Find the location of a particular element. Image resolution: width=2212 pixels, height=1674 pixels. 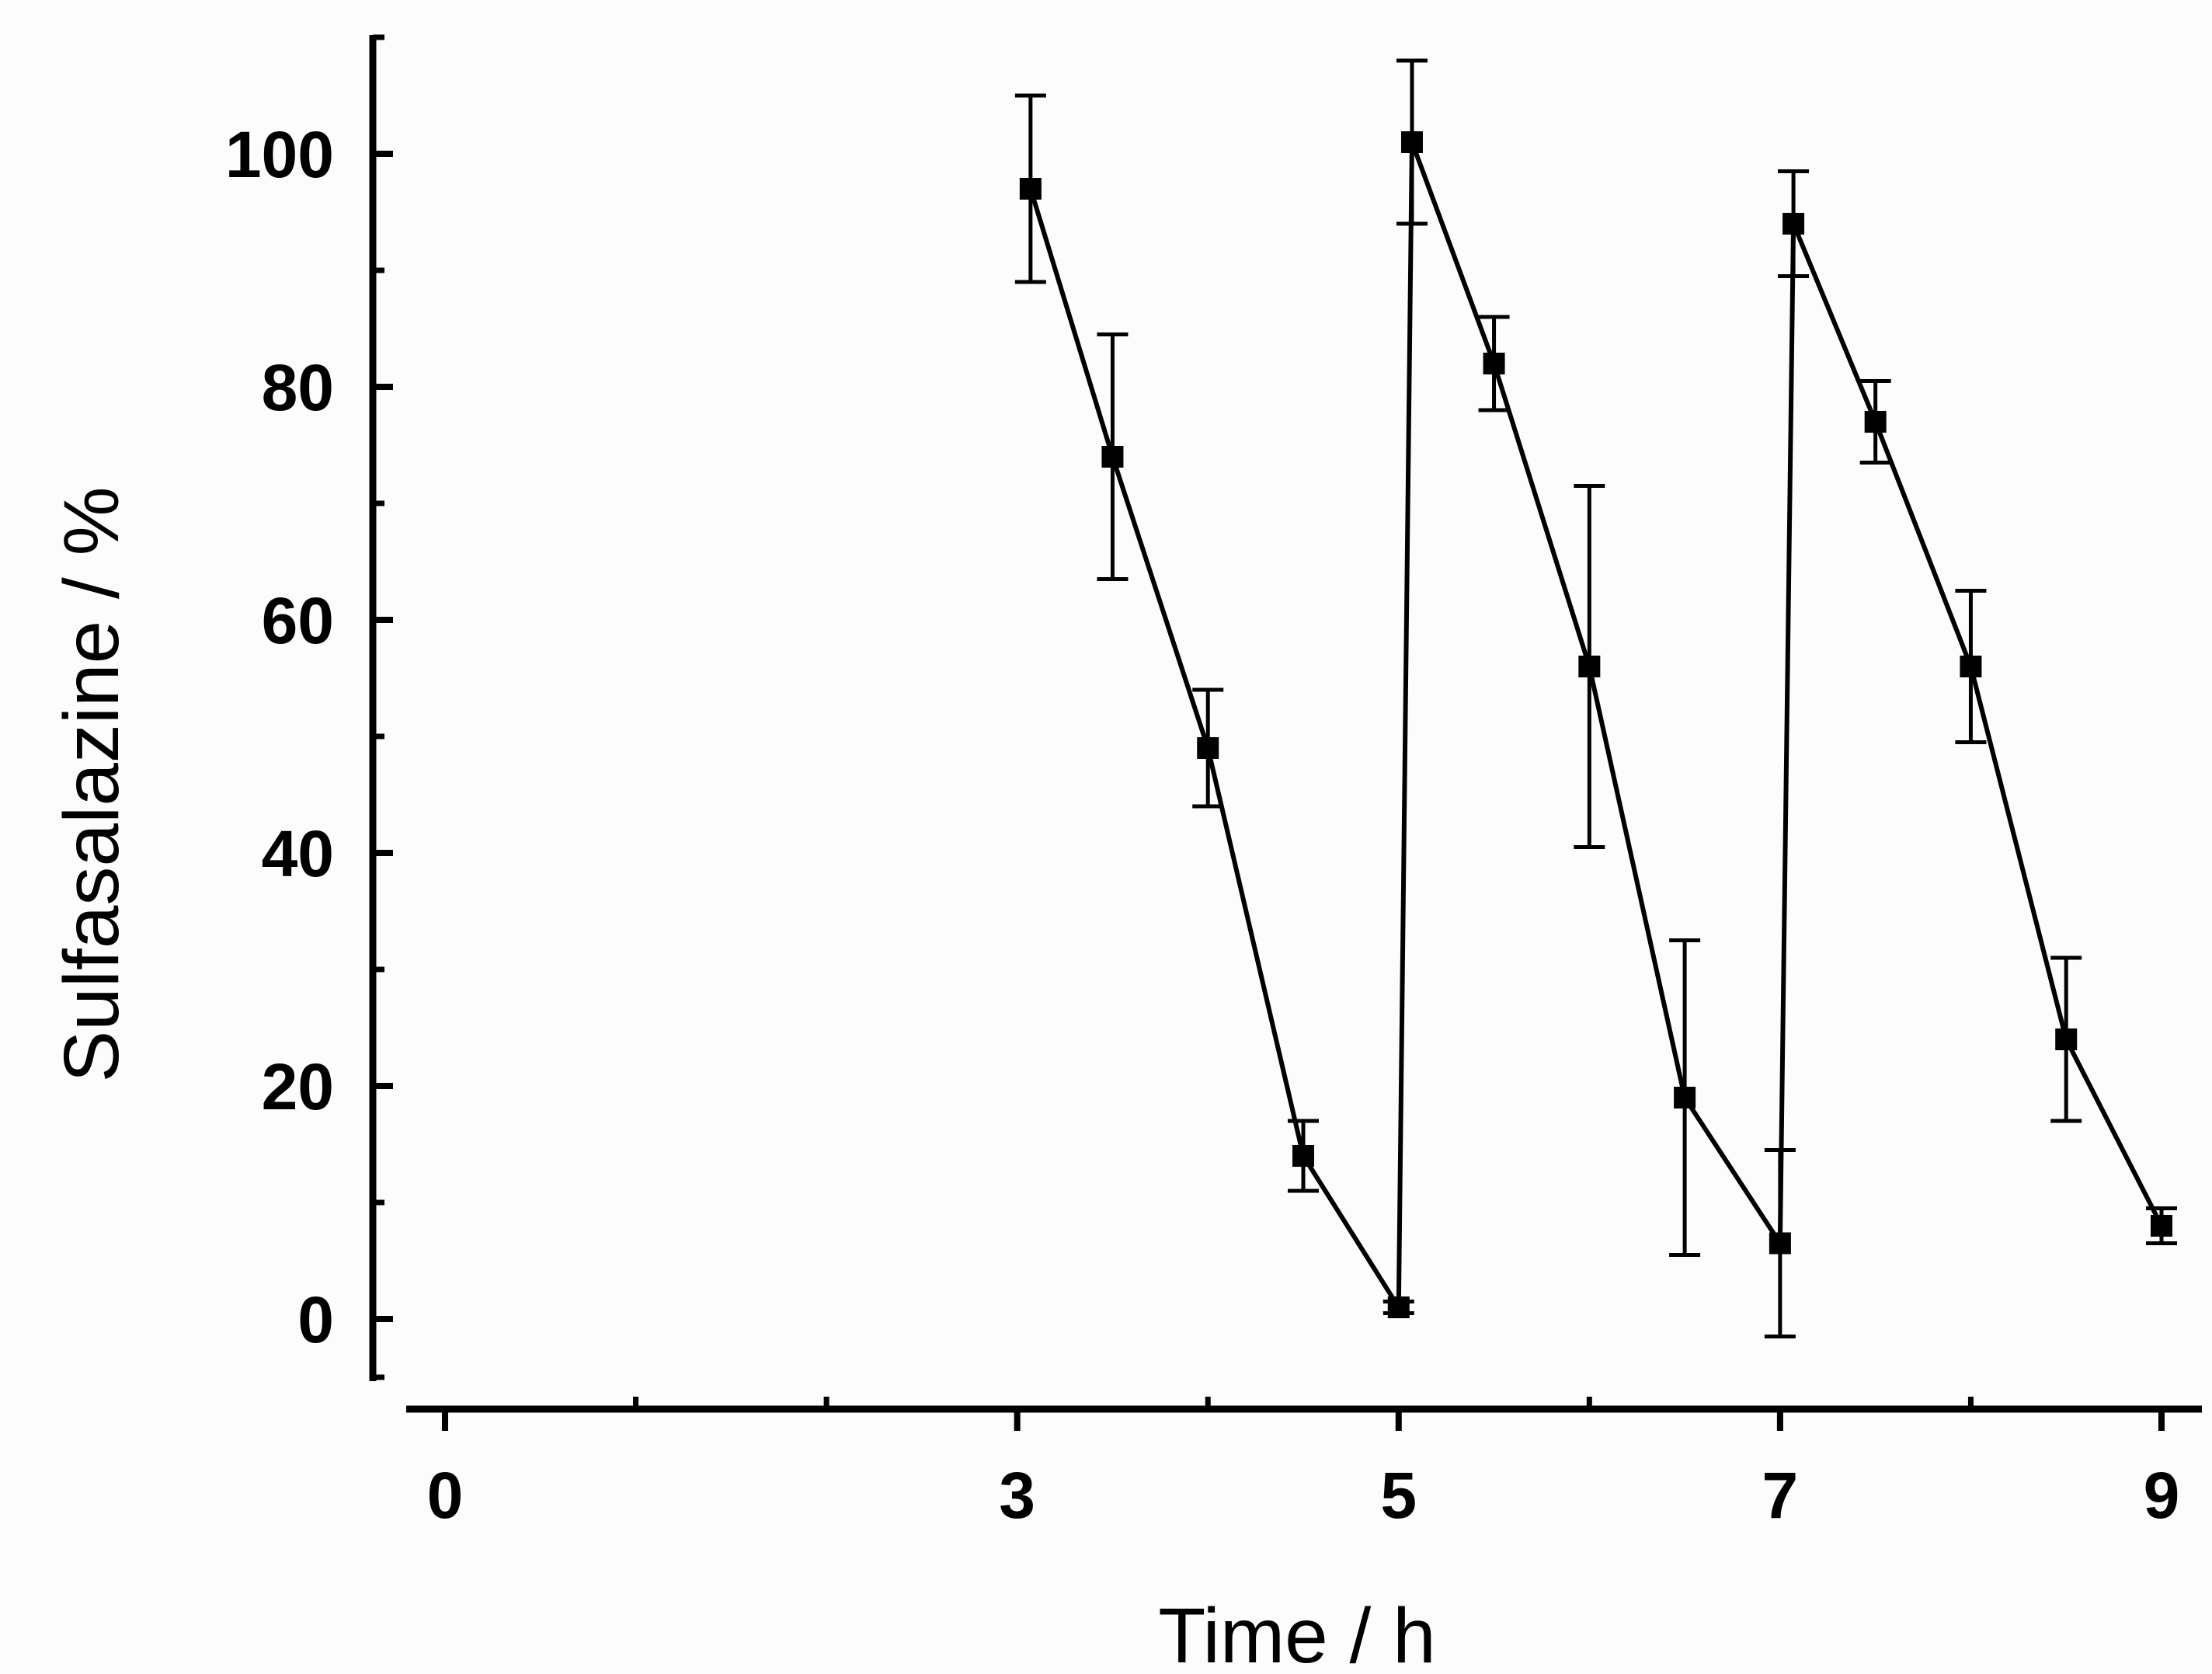

x-tick-label: 0 is located at coordinates (445, 1496).